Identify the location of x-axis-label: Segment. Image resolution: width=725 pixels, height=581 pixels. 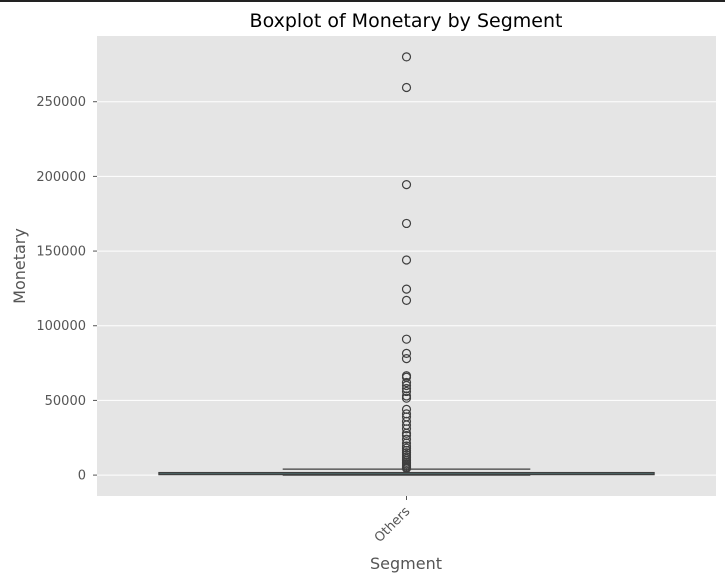
(406, 563).